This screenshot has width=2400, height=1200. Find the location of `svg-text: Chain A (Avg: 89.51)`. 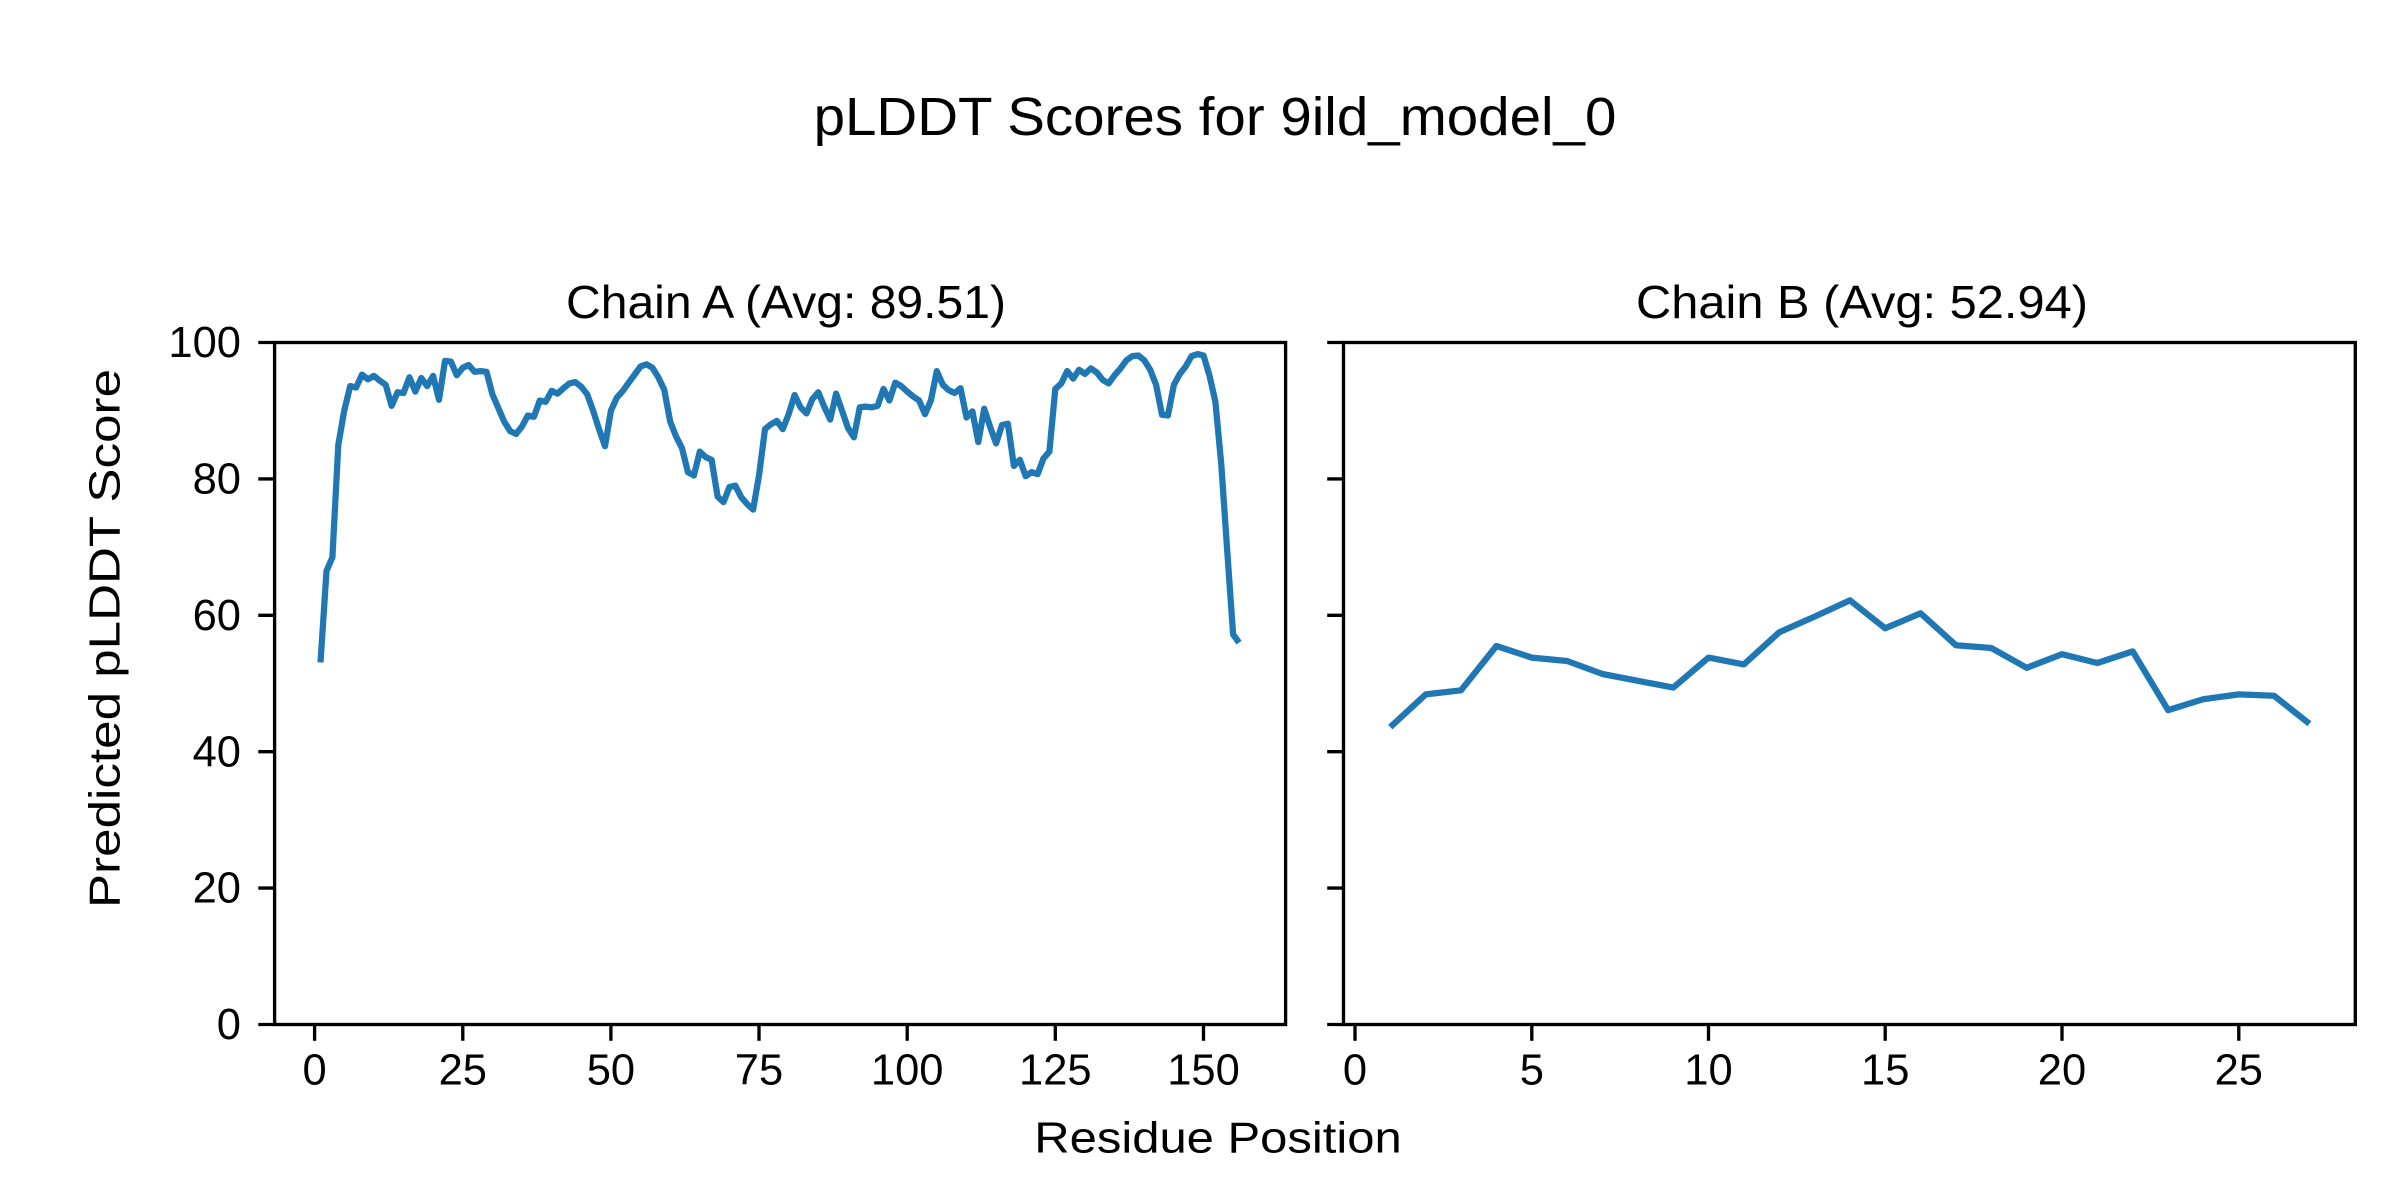

svg-text: Chain A (Avg: 89.51) is located at coordinates (786, 302).